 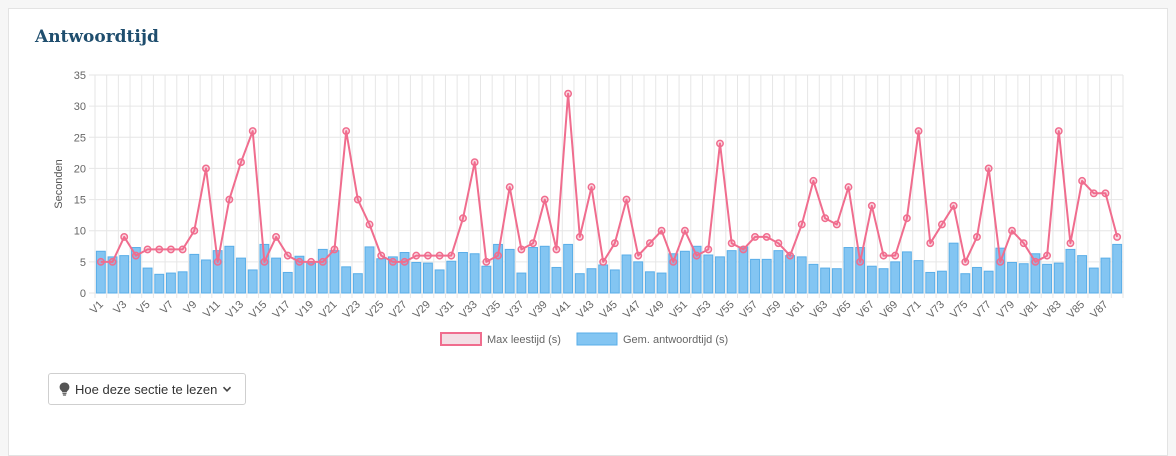 What do you see at coordinates (1099, 310) in the screenshot?
I see `x-tick-label: V87` at bounding box center [1099, 310].